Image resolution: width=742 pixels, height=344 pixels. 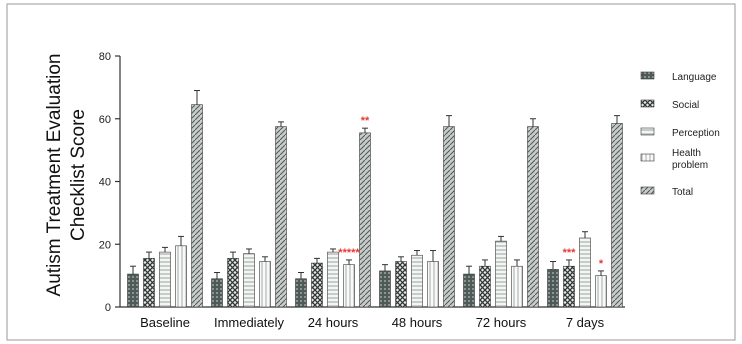 What do you see at coordinates (696, 133) in the screenshot?
I see `legend-label-perception: Perception` at bounding box center [696, 133].